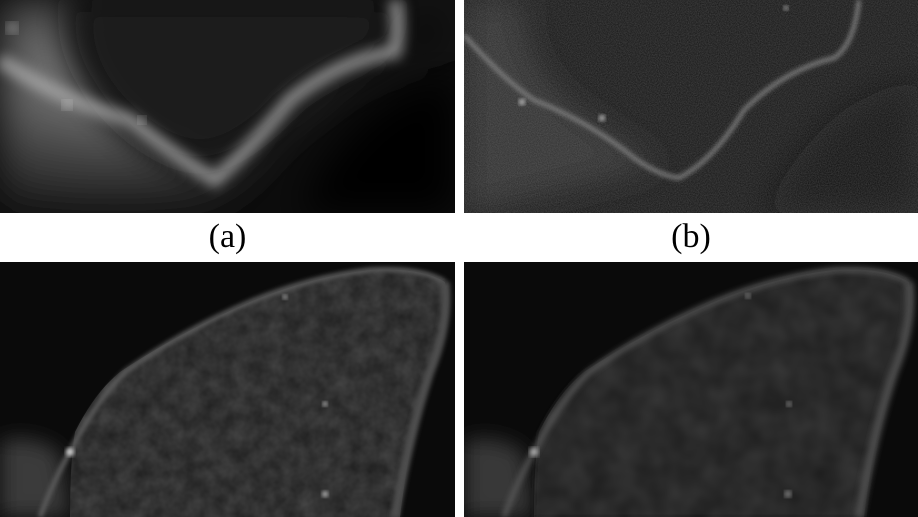 This screenshot has width=918, height=517. Describe the element at coordinates (691, 236) in the screenshot. I see `caption-b: (b)` at that location.